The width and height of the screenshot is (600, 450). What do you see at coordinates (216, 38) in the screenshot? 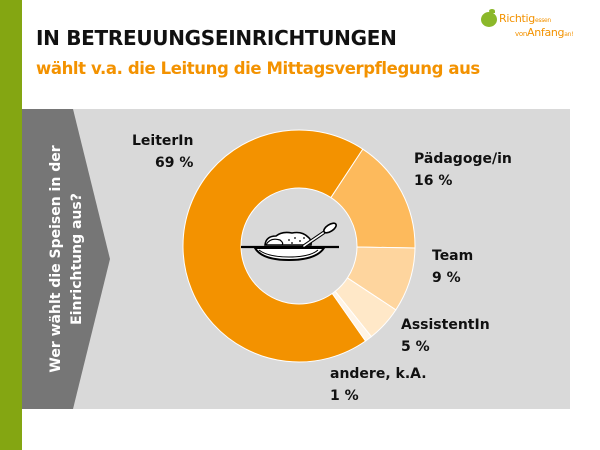
I see `page-title: IN BETREUUNGSEINRICHTUNGEN` at bounding box center [216, 38].